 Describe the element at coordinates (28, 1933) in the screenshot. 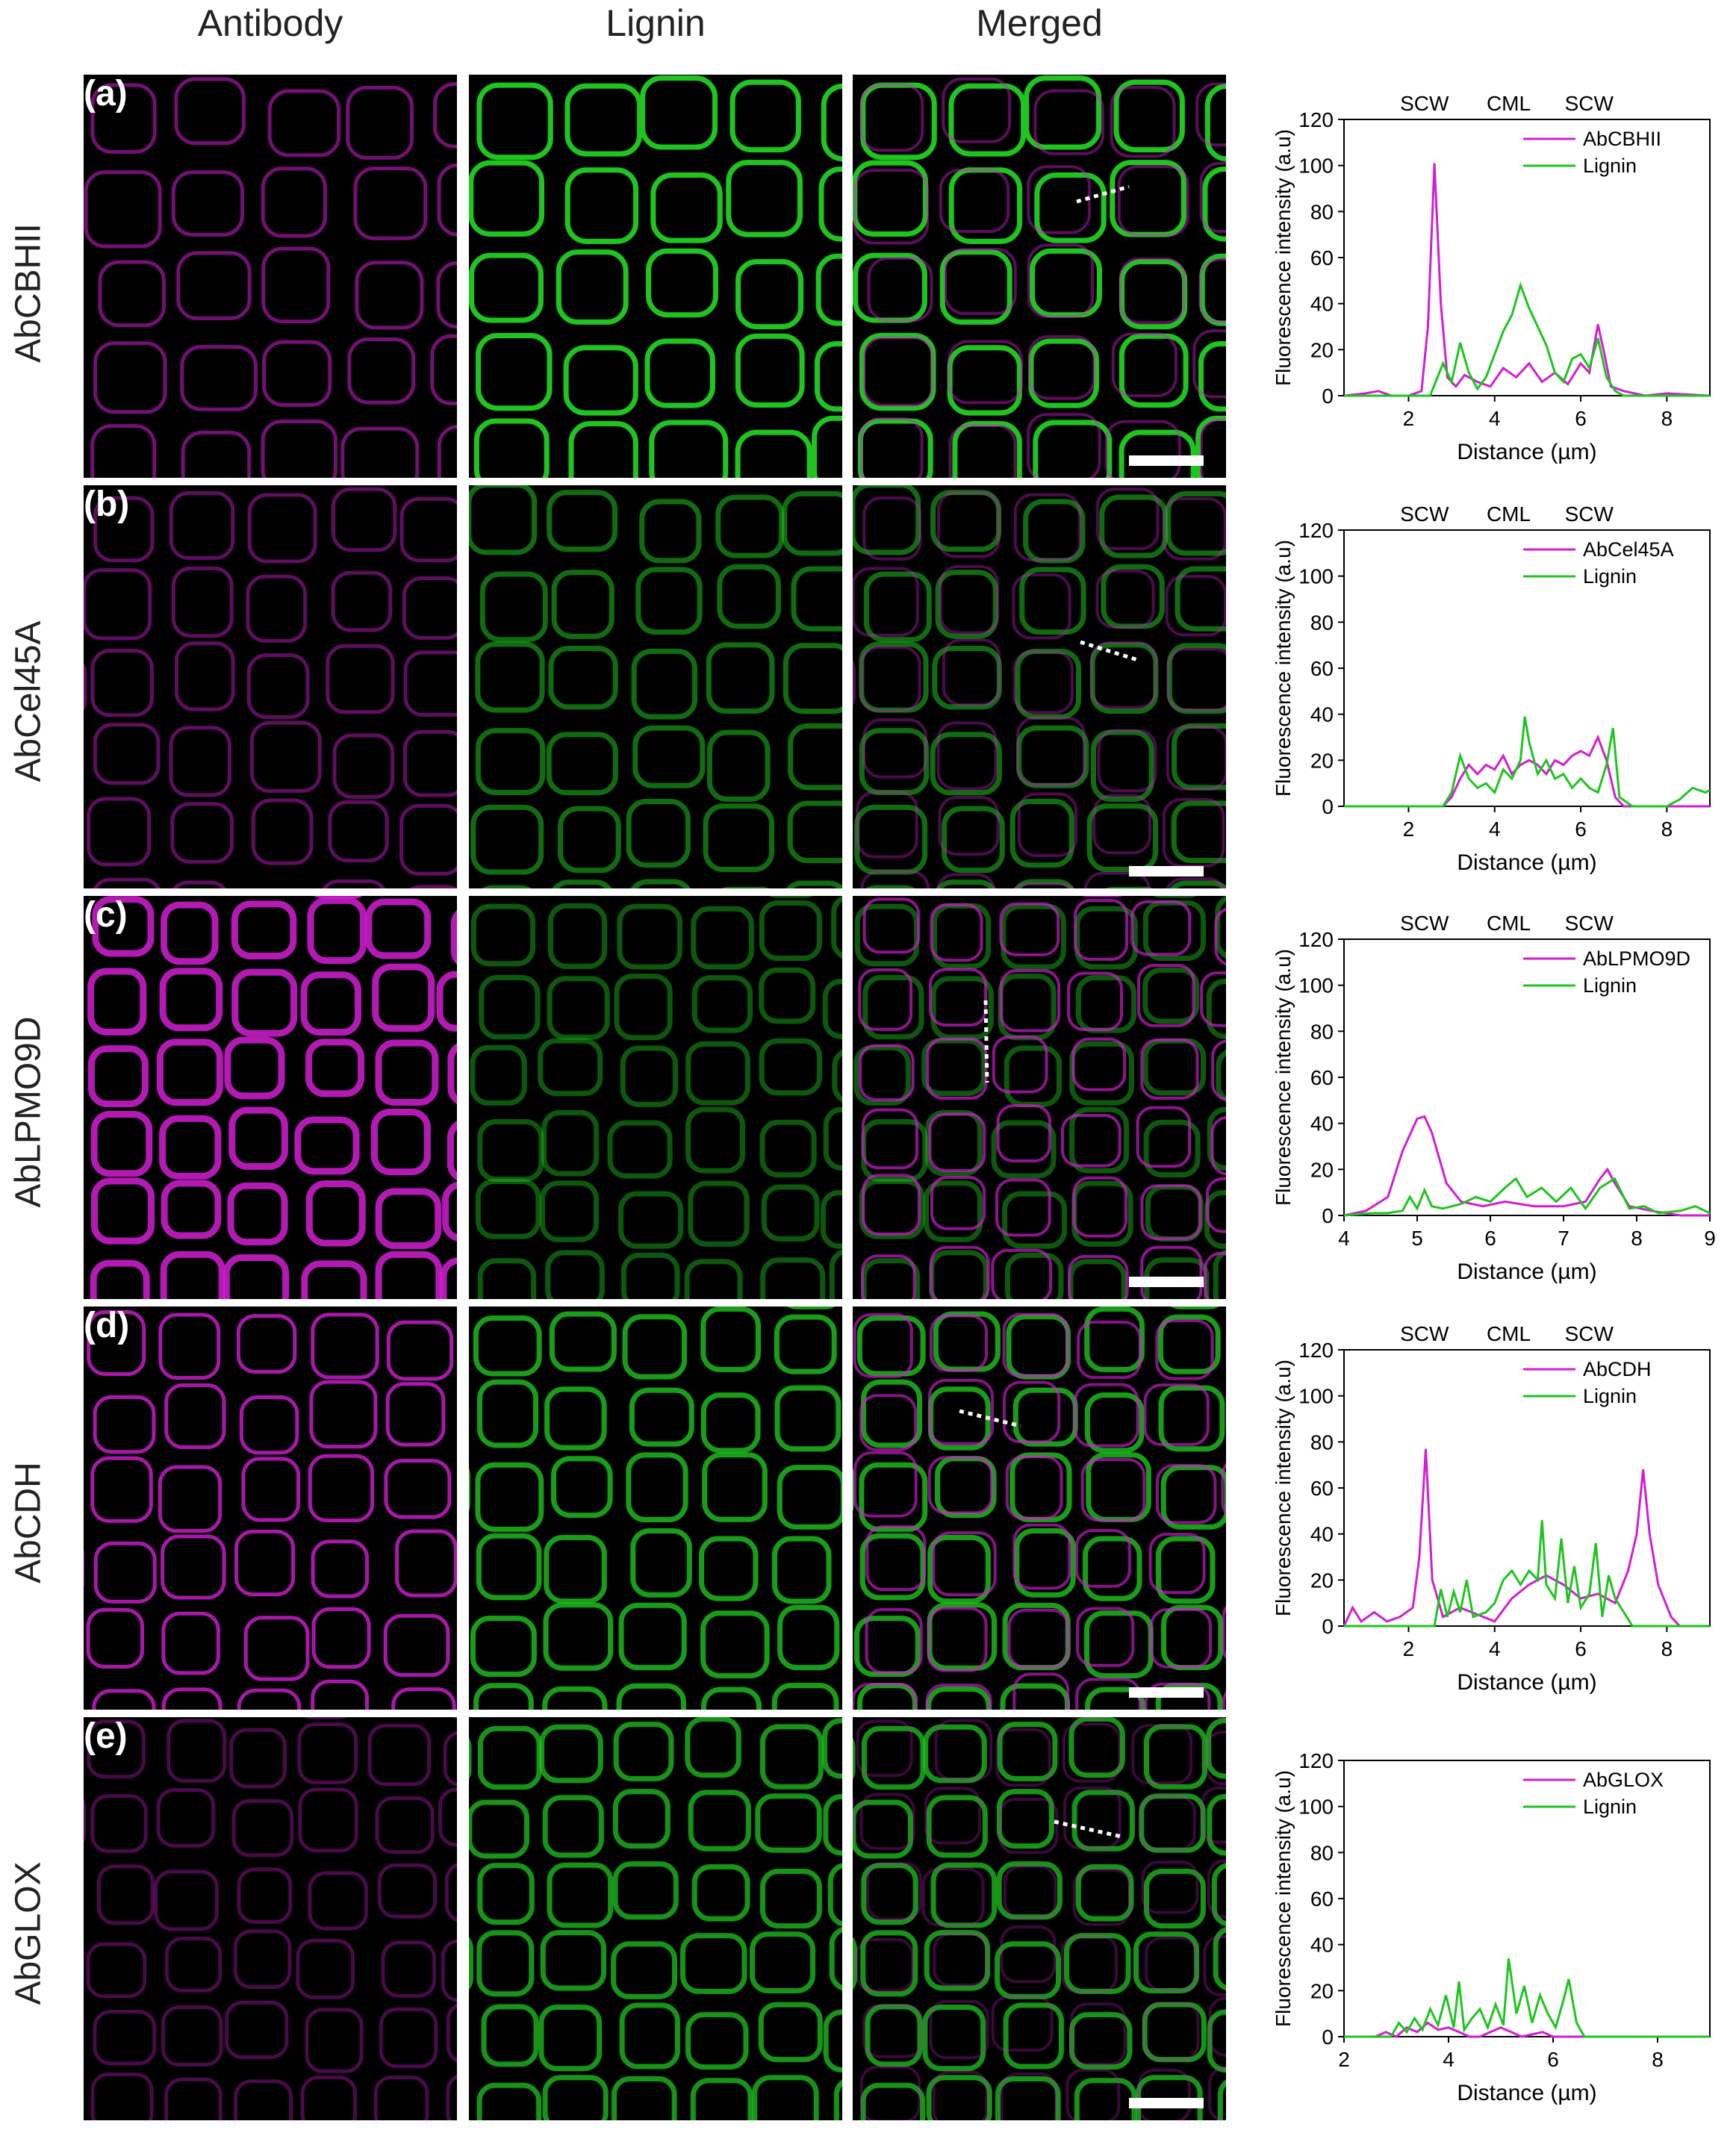

I see `row-label-e: AbGLOX` at that location.